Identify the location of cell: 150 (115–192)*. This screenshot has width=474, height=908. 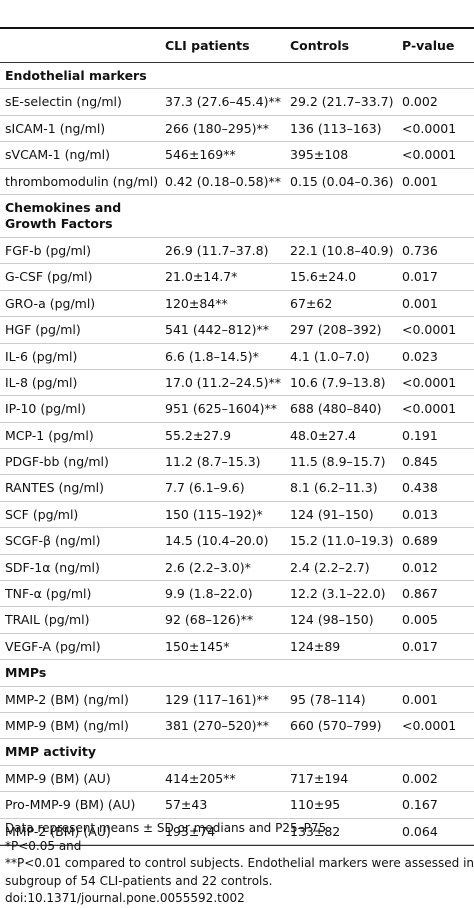
(214, 514).